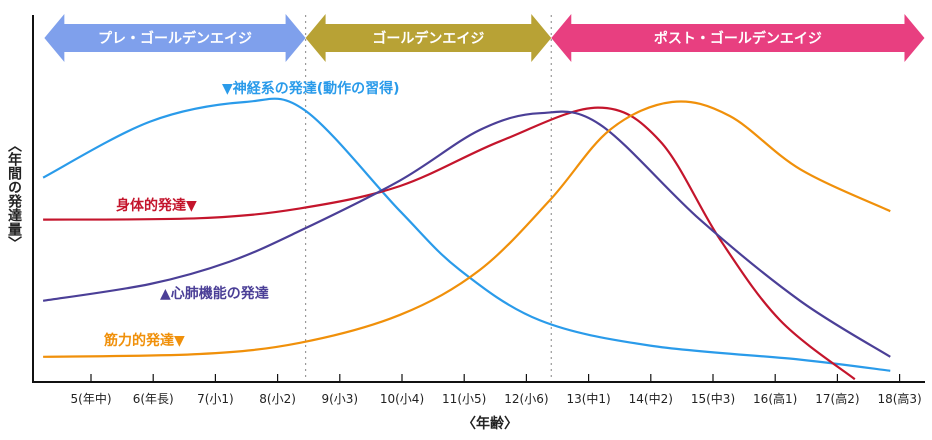 The image size is (932, 440). I want to click on x-tick-label: 7(小1), so click(215, 399).